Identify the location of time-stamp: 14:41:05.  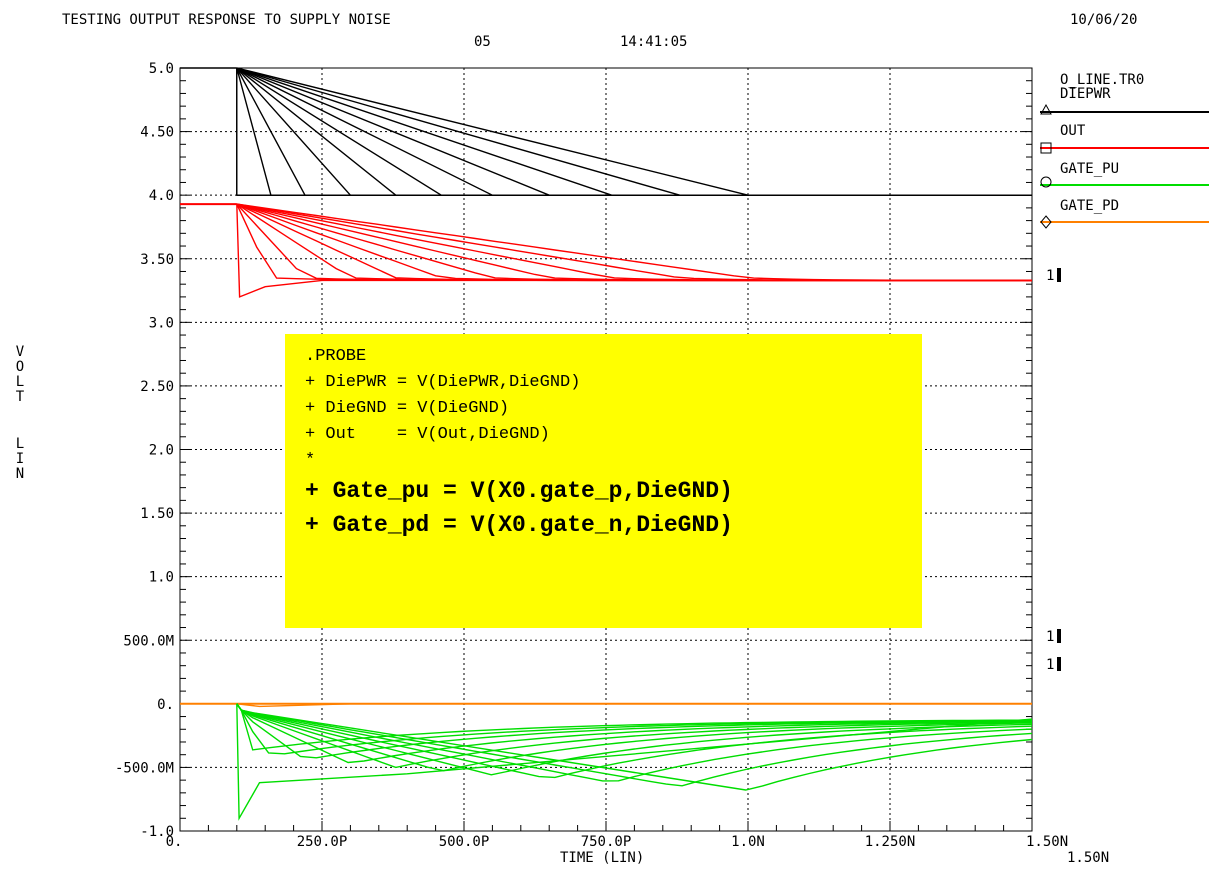
(653, 42).